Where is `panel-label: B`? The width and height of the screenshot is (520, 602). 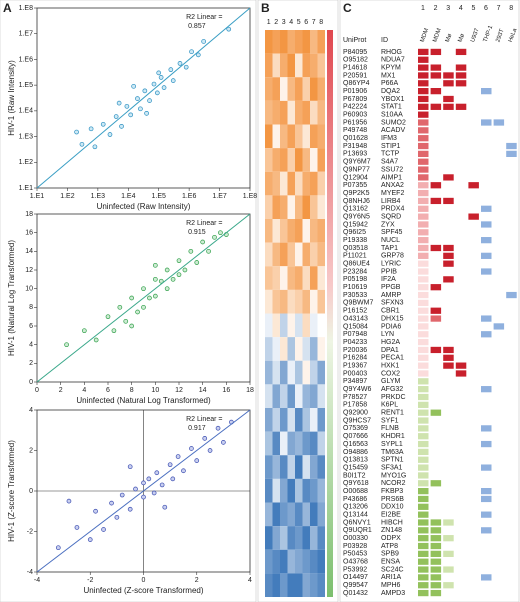 panel-label: B is located at coordinates (265, 8).